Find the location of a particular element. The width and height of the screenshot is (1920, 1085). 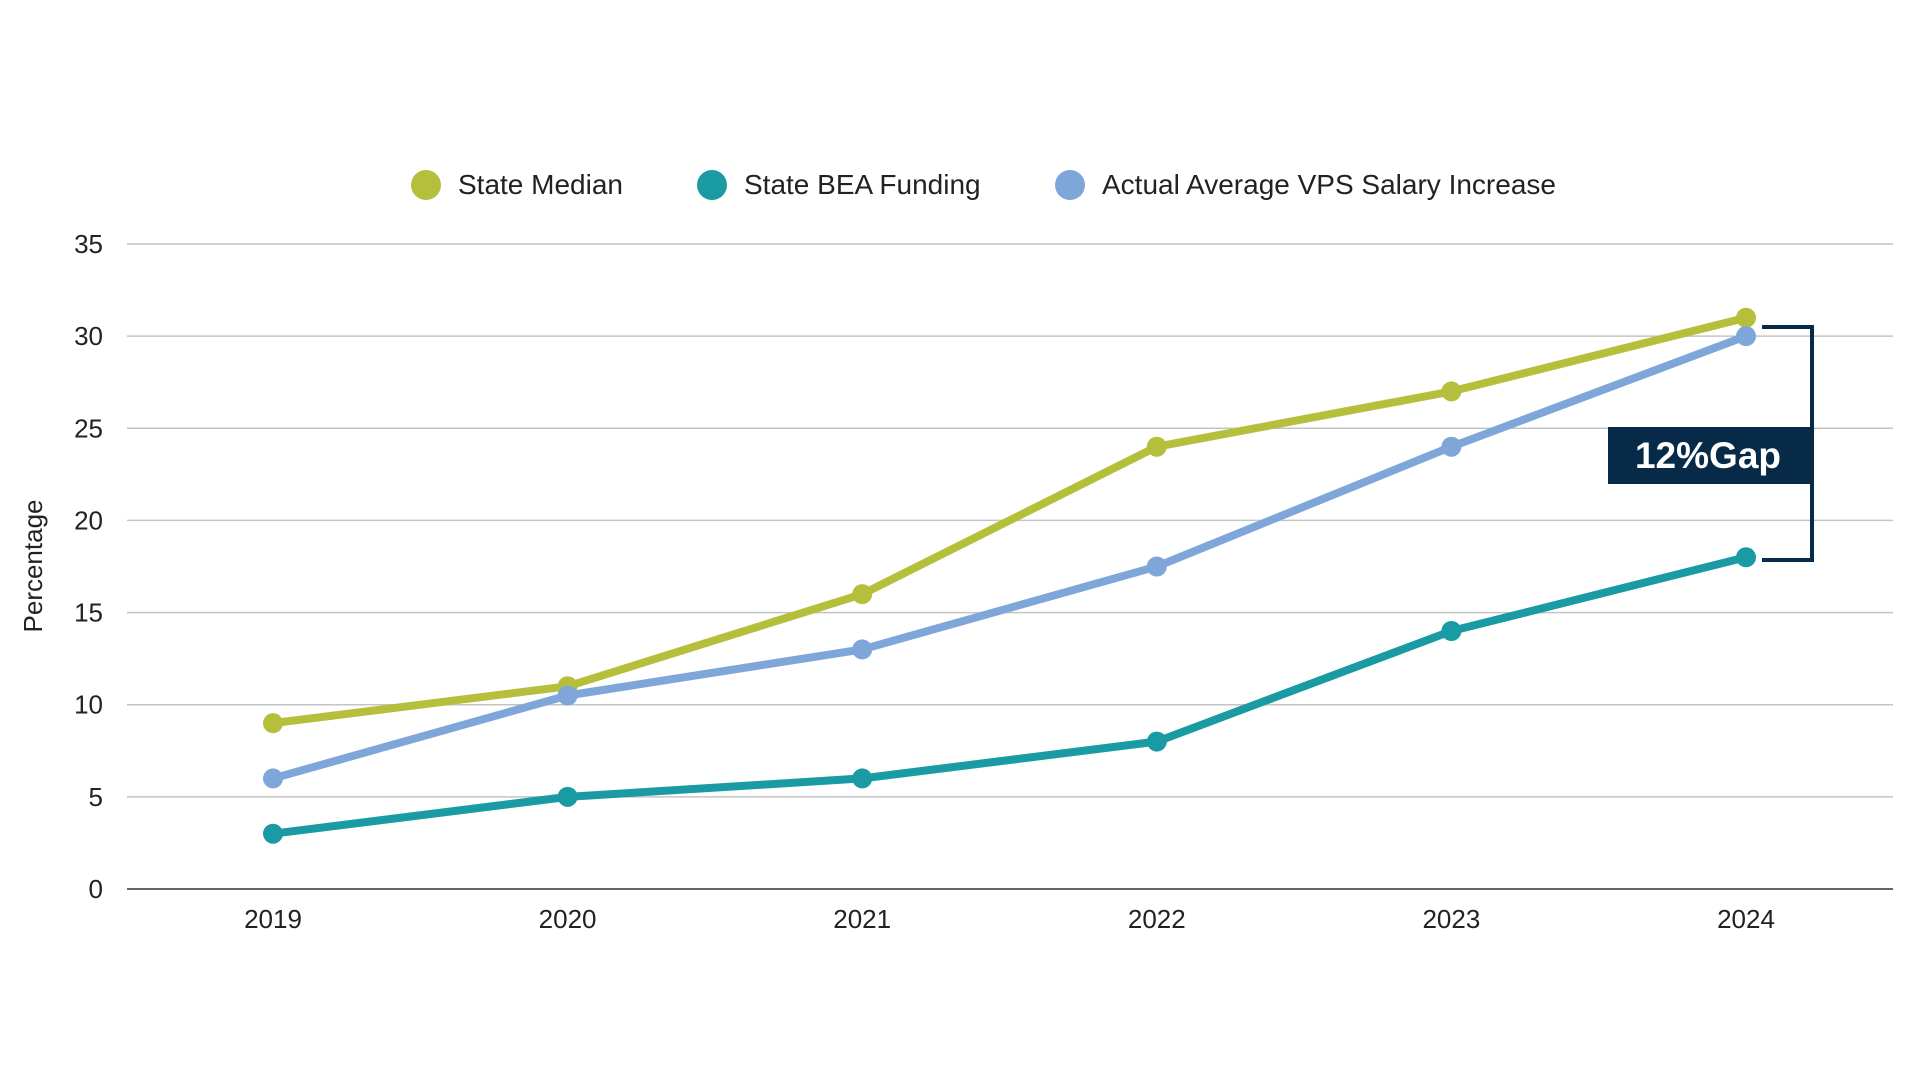

y-tick-label: 10 is located at coordinates (88, 705).